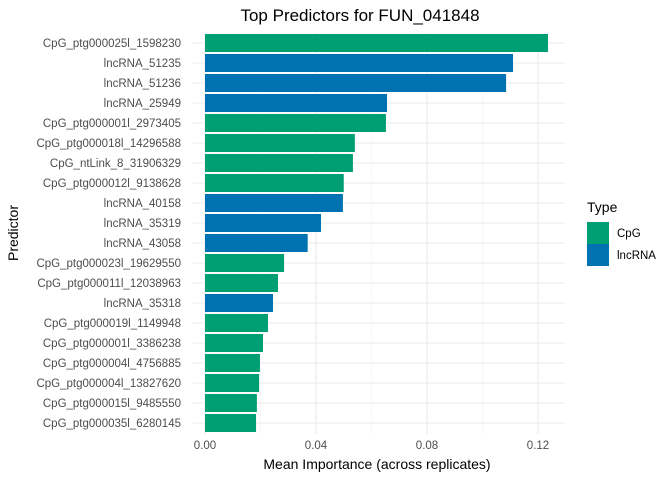 The image size is (672, 485). I want to click on legend: Type CpG lncRNA, so click(621, 232).